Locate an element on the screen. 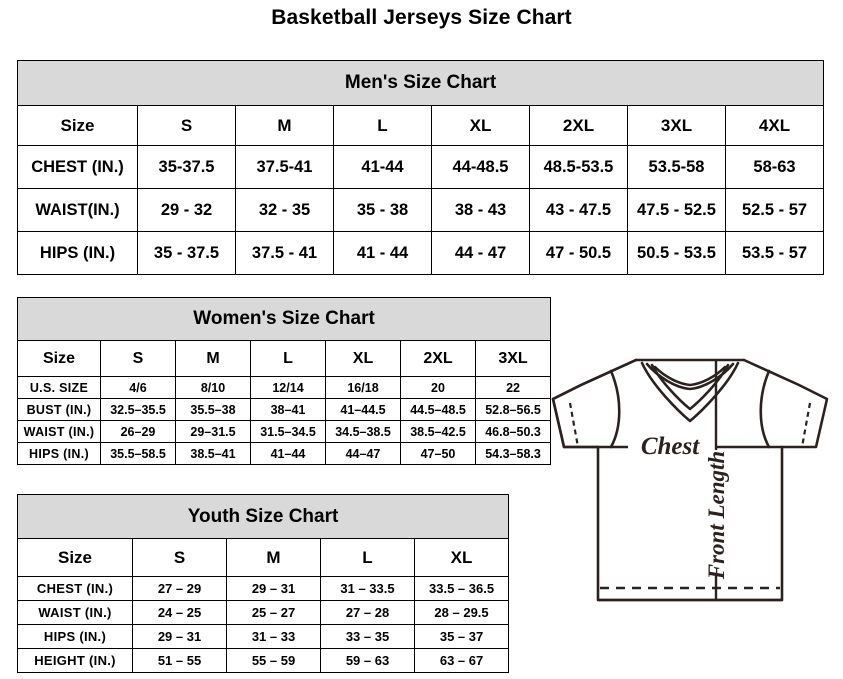 The image size is (843, 679). front-length-measurement-label: Front Length is located at coordinates (716, 515).